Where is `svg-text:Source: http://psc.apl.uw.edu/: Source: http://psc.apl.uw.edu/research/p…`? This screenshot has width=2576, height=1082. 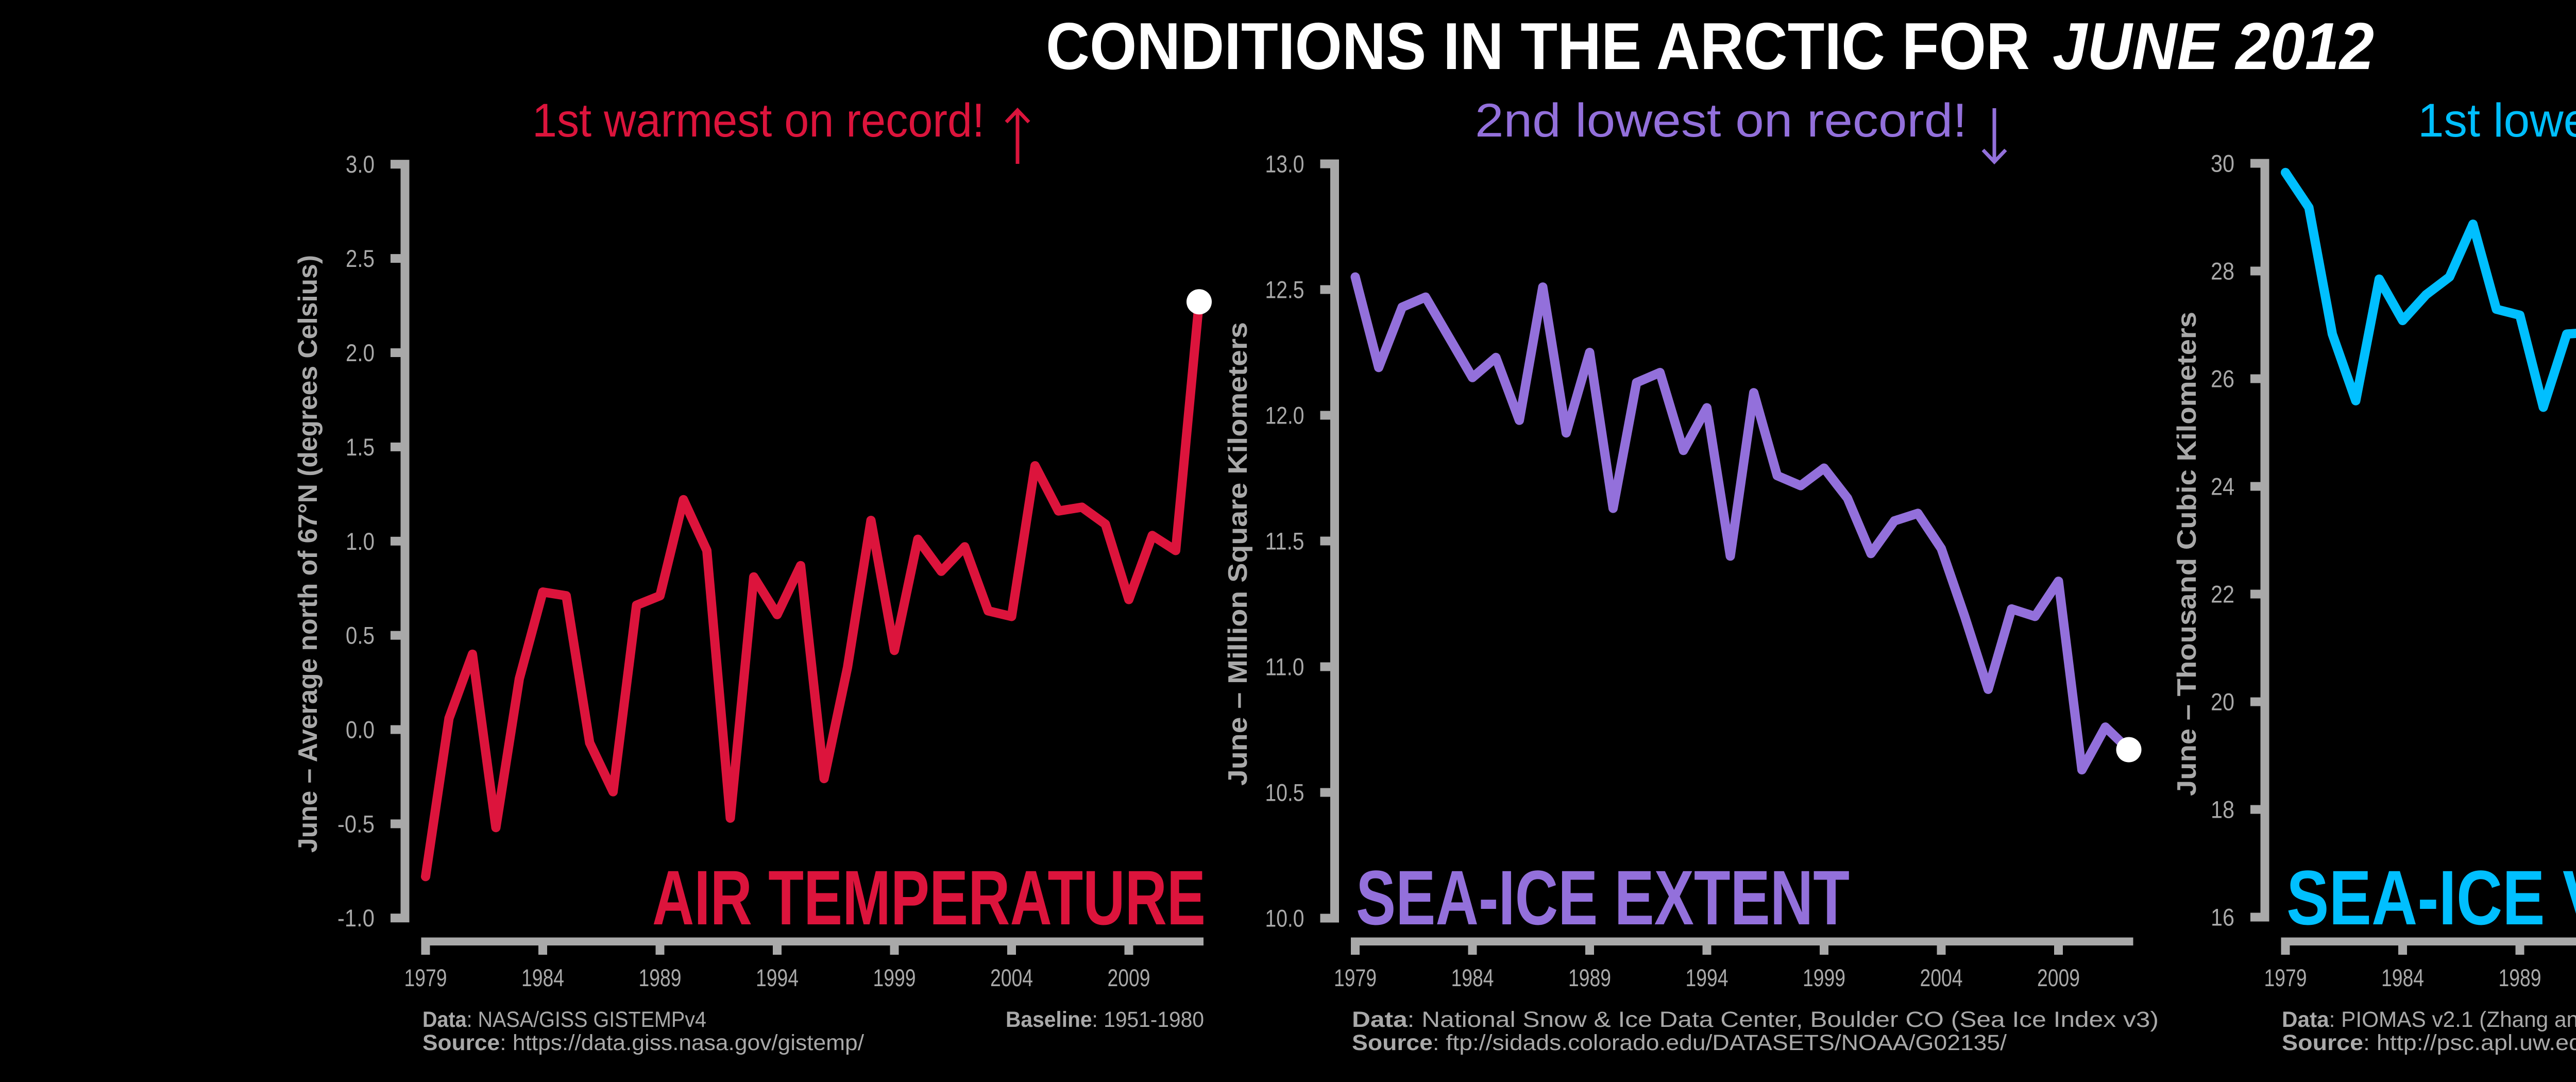 svg-text:Source: http://psc.apl.uw.edu/: Source: http://psc.apl.uw.edu/research/p… is located at coordinates (2429, 1042).